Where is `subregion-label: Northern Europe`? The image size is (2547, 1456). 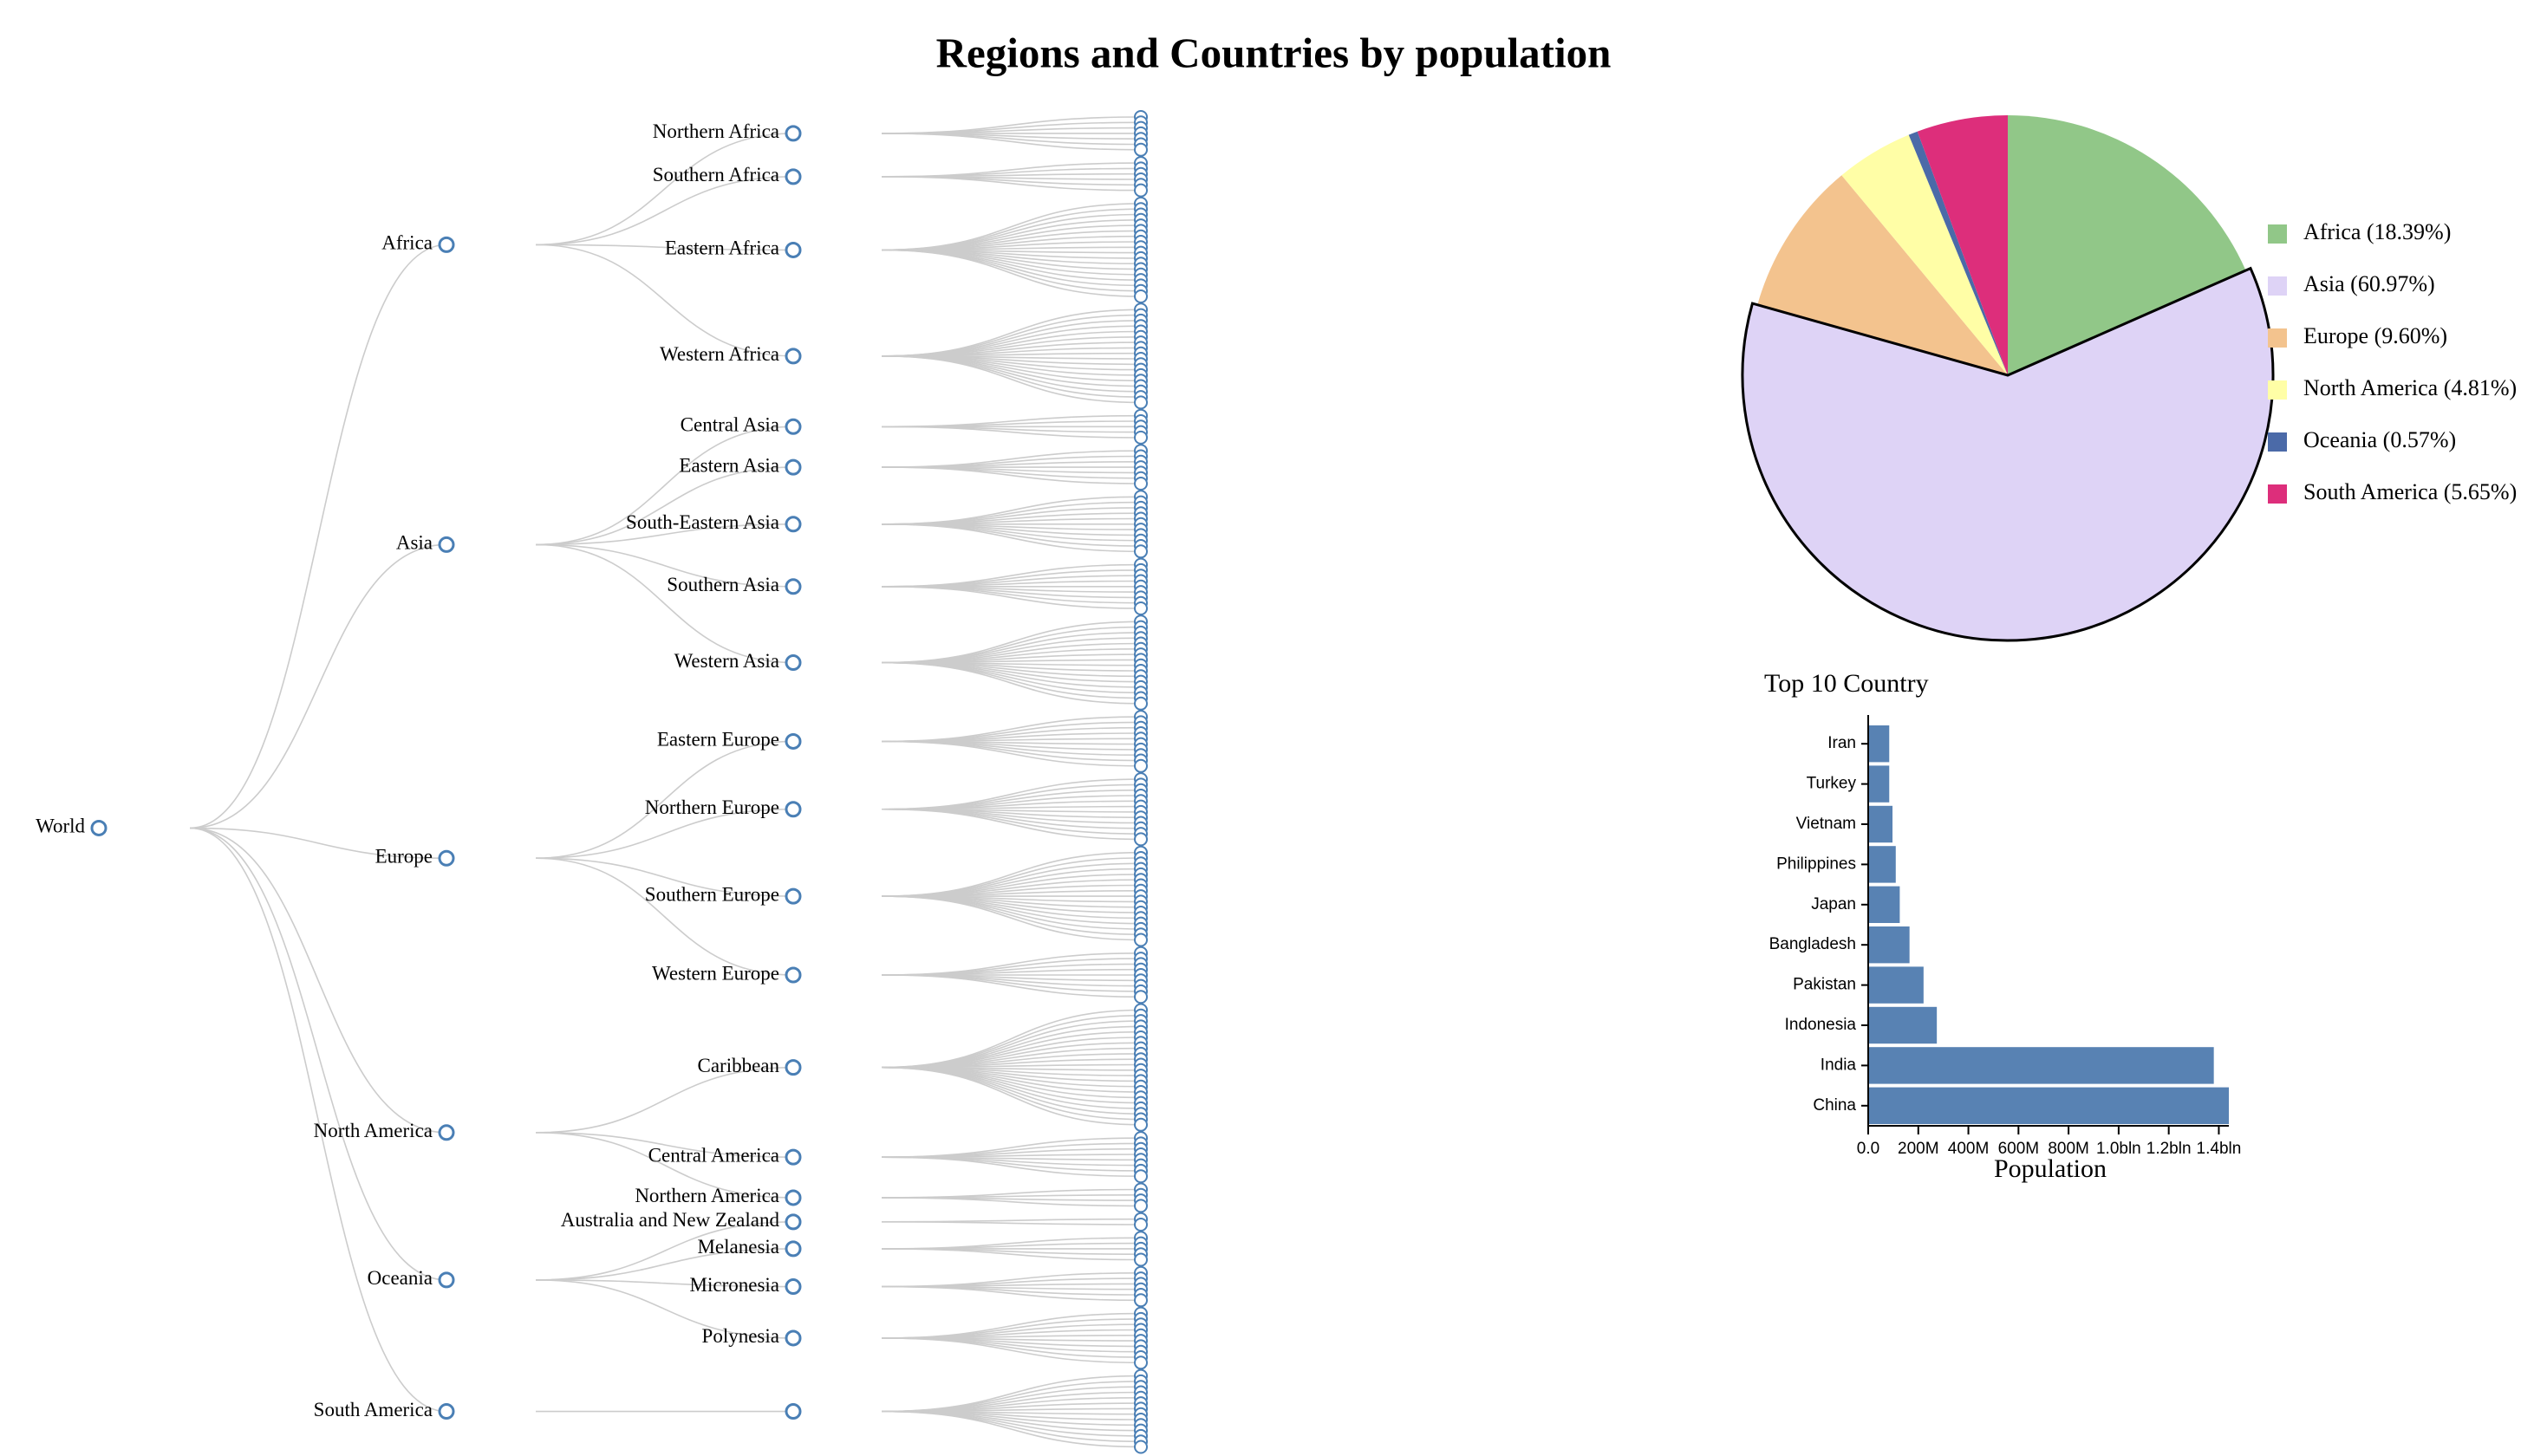 subregion-label: Northern Europe is located at coordinates (712, 807).